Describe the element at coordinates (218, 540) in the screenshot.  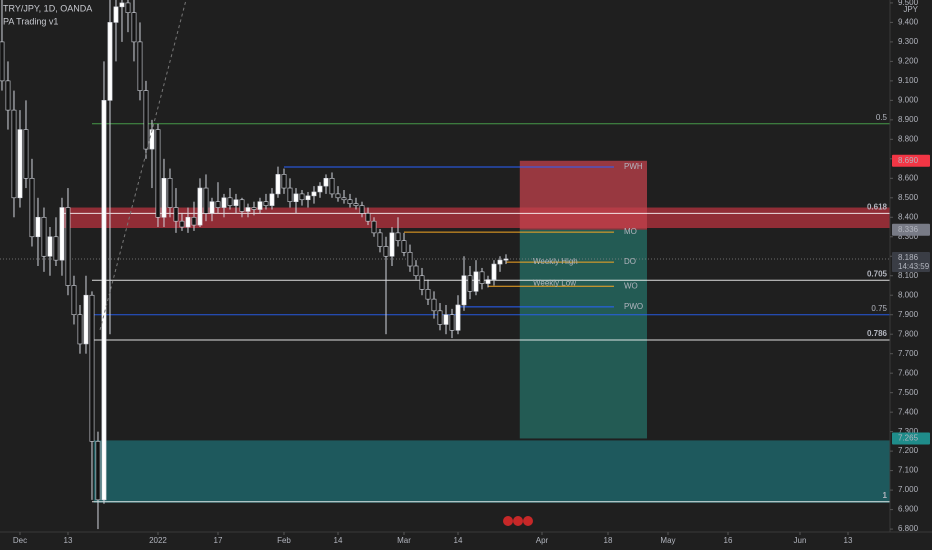
I see `x-tick-label: 17` at that location.